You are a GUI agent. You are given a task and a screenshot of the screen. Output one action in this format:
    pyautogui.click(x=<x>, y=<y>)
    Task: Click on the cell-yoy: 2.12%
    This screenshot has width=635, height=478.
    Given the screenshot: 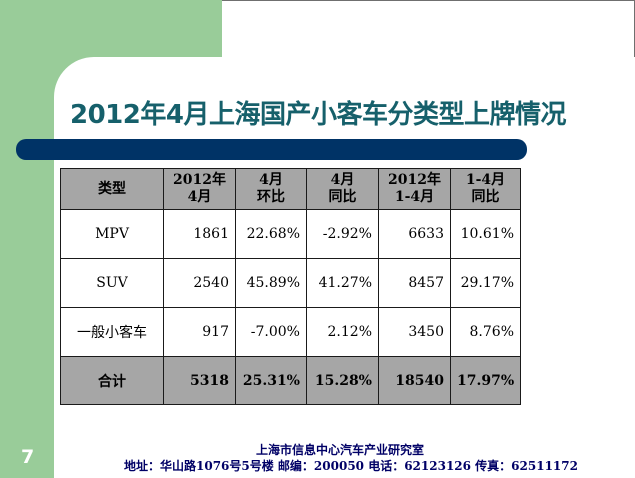 What is the action you would take?
    pyautogui.click(x=342, y=332)
    